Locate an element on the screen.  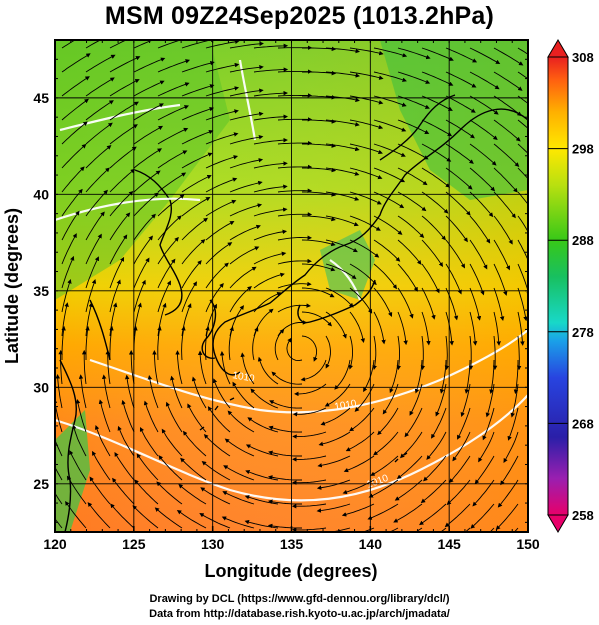
y-axis-label: Latitude (degrees) is located at coordinates (12, 286).